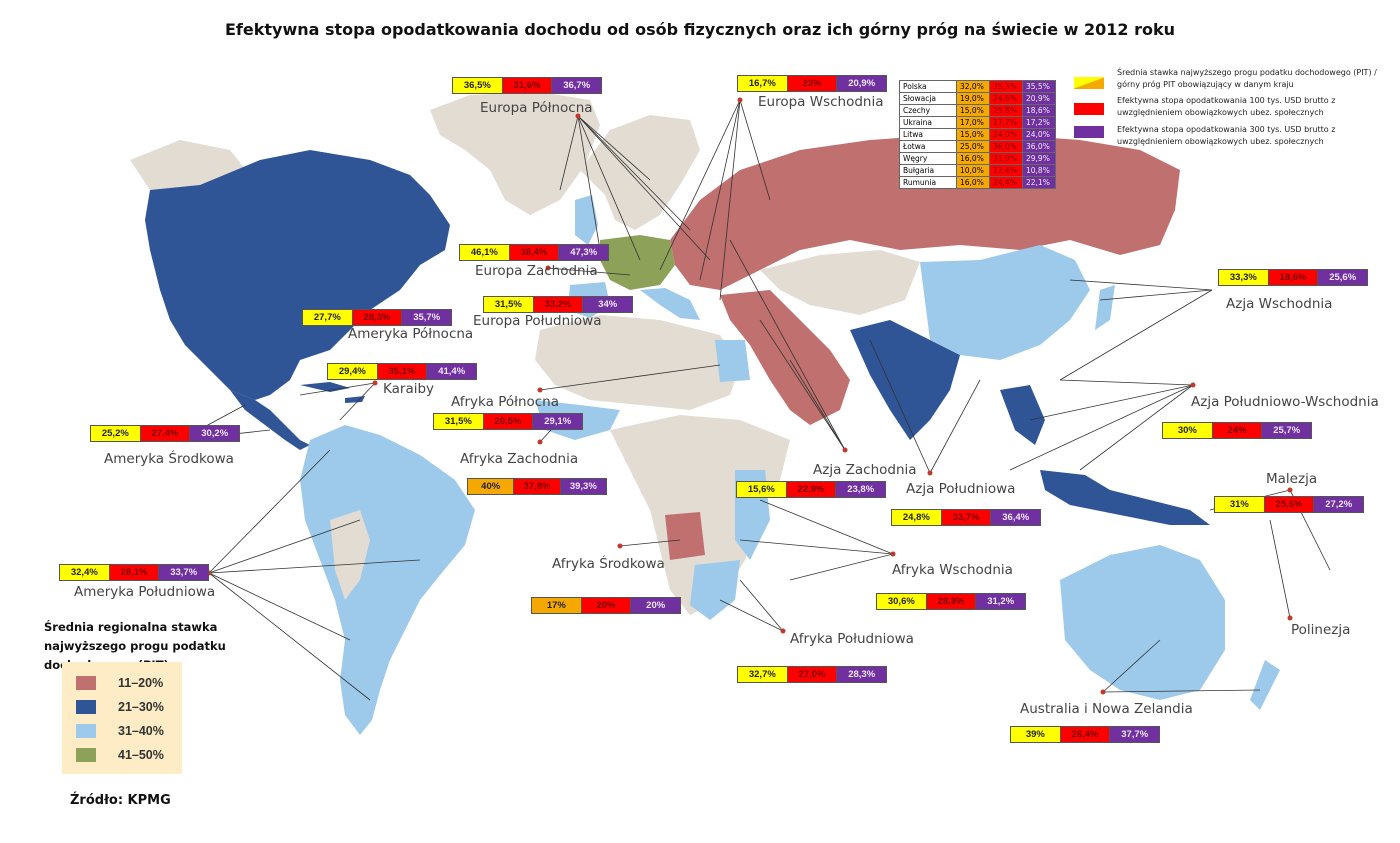 The height and width of the screenshot is (843, 1400). Describe the element at coordinates (1039, 98) in the screenshot. I see `country-eff300: 20,9%` at that location.